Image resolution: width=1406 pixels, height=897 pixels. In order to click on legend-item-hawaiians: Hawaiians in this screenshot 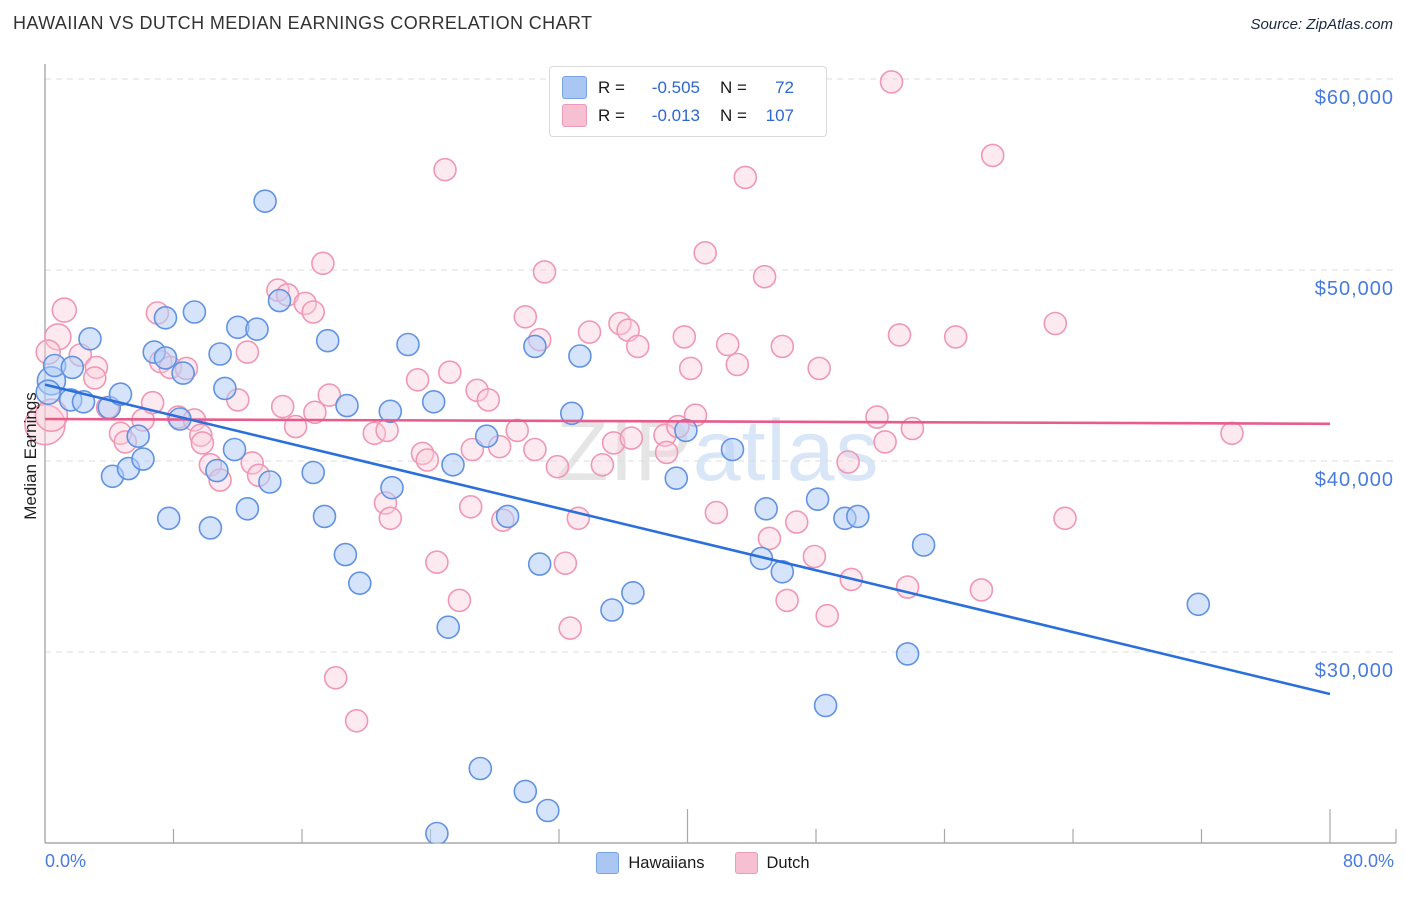, I will do `click(650, 863)`.